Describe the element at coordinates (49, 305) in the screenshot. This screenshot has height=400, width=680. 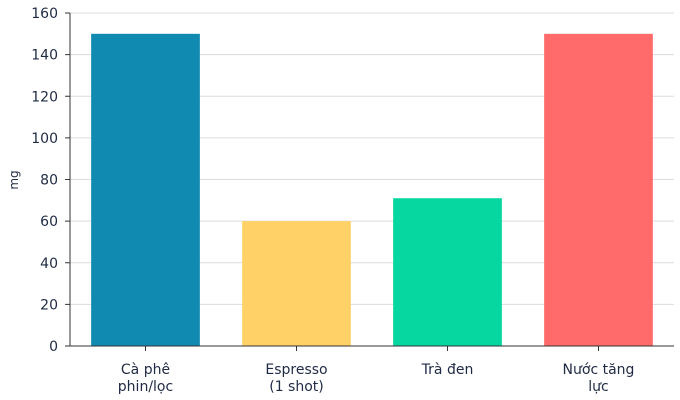
I see `y-tick-label: 20` at that location.